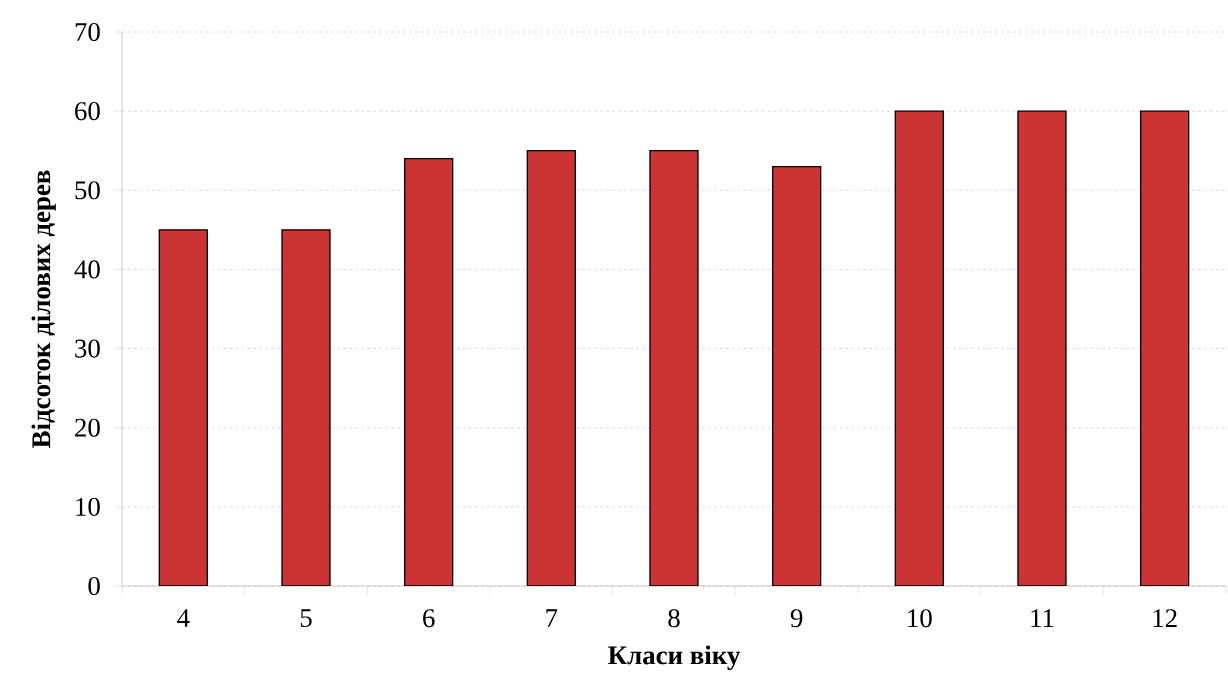 The image size is (1228, 700). I want to click on x-tick-label: 6, so click(429, 618).